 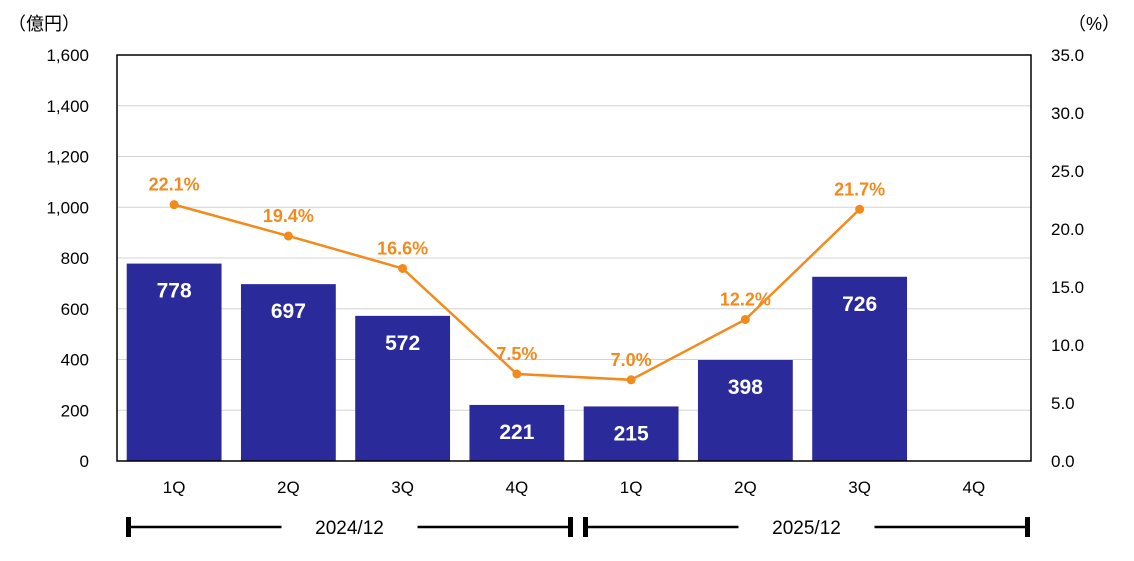 I want to click on right-tick-label: 15.0, so click(x=1067, y=287).